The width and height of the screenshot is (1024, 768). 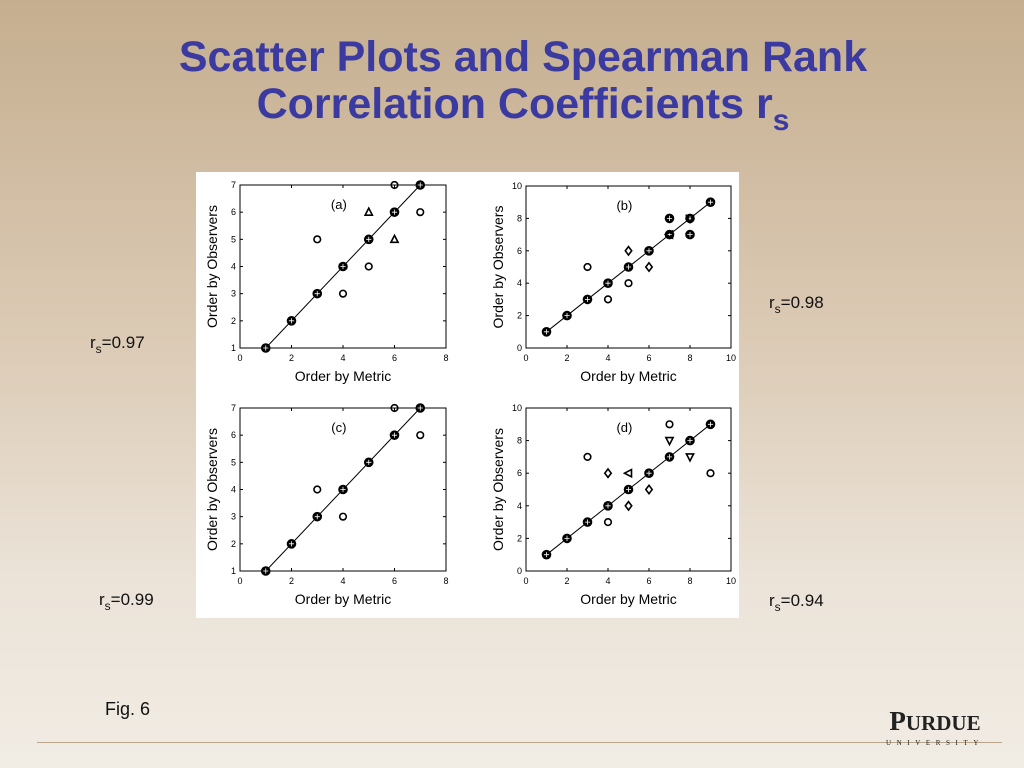 What do you see at coordinates (648, 581) in the screenshot?
I see `plot-d-x-tick-label: 6` at bounding box center [648, 581].